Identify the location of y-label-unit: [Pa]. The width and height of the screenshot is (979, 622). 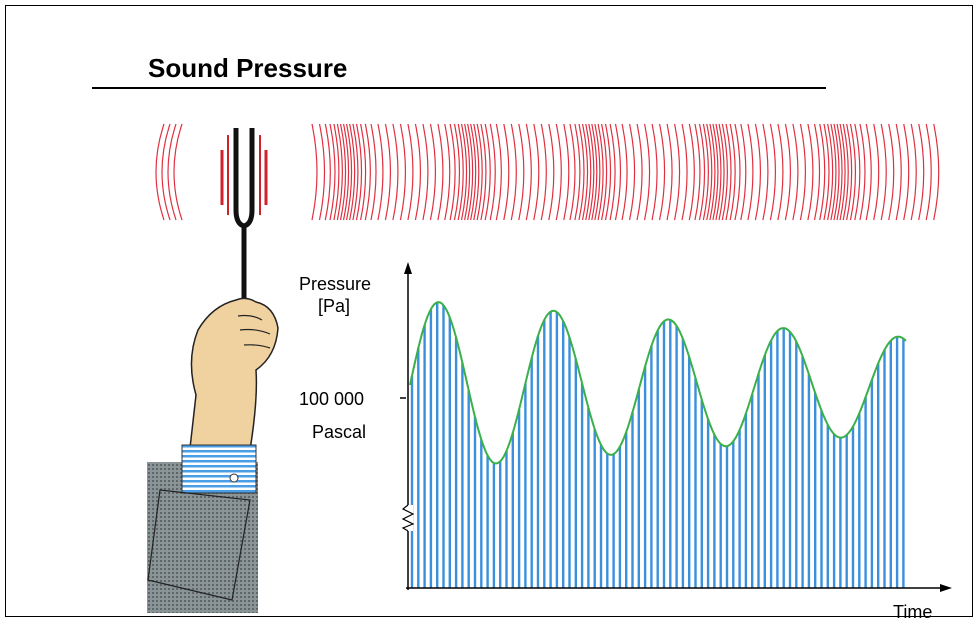
(334, 306).